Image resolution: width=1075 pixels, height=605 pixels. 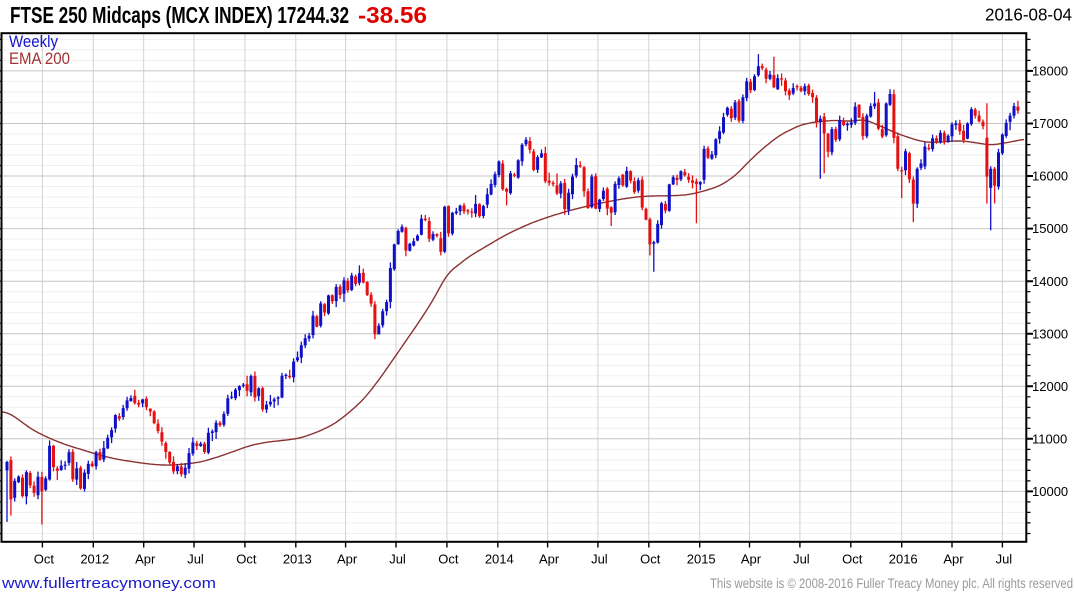 I want to click on svg-text: Weekly, so click(x=33, y=41).